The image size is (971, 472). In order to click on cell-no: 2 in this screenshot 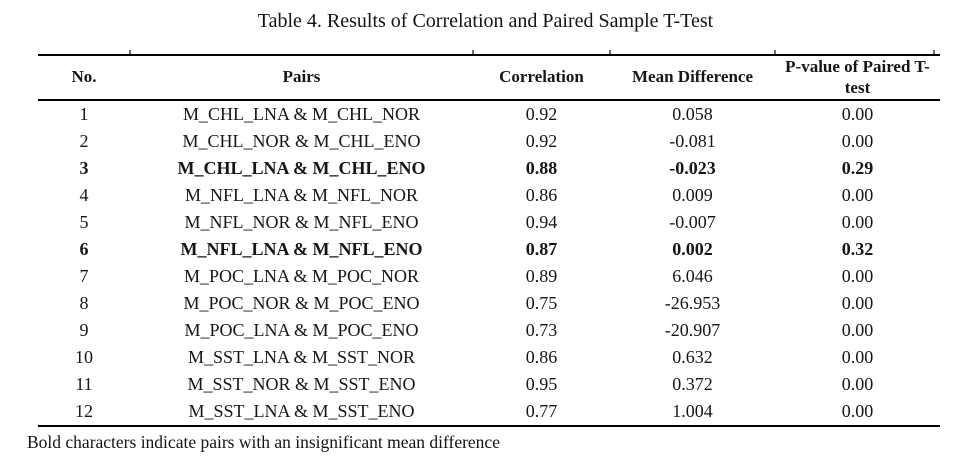, I will do `click(84, 141)`.